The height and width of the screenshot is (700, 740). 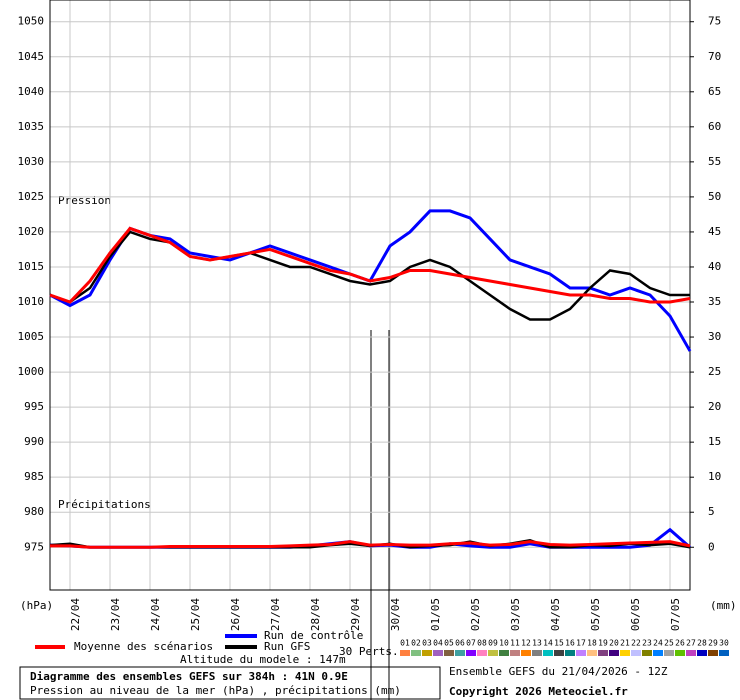 I want to click on member-label: 26, so click(x=680, y=643).